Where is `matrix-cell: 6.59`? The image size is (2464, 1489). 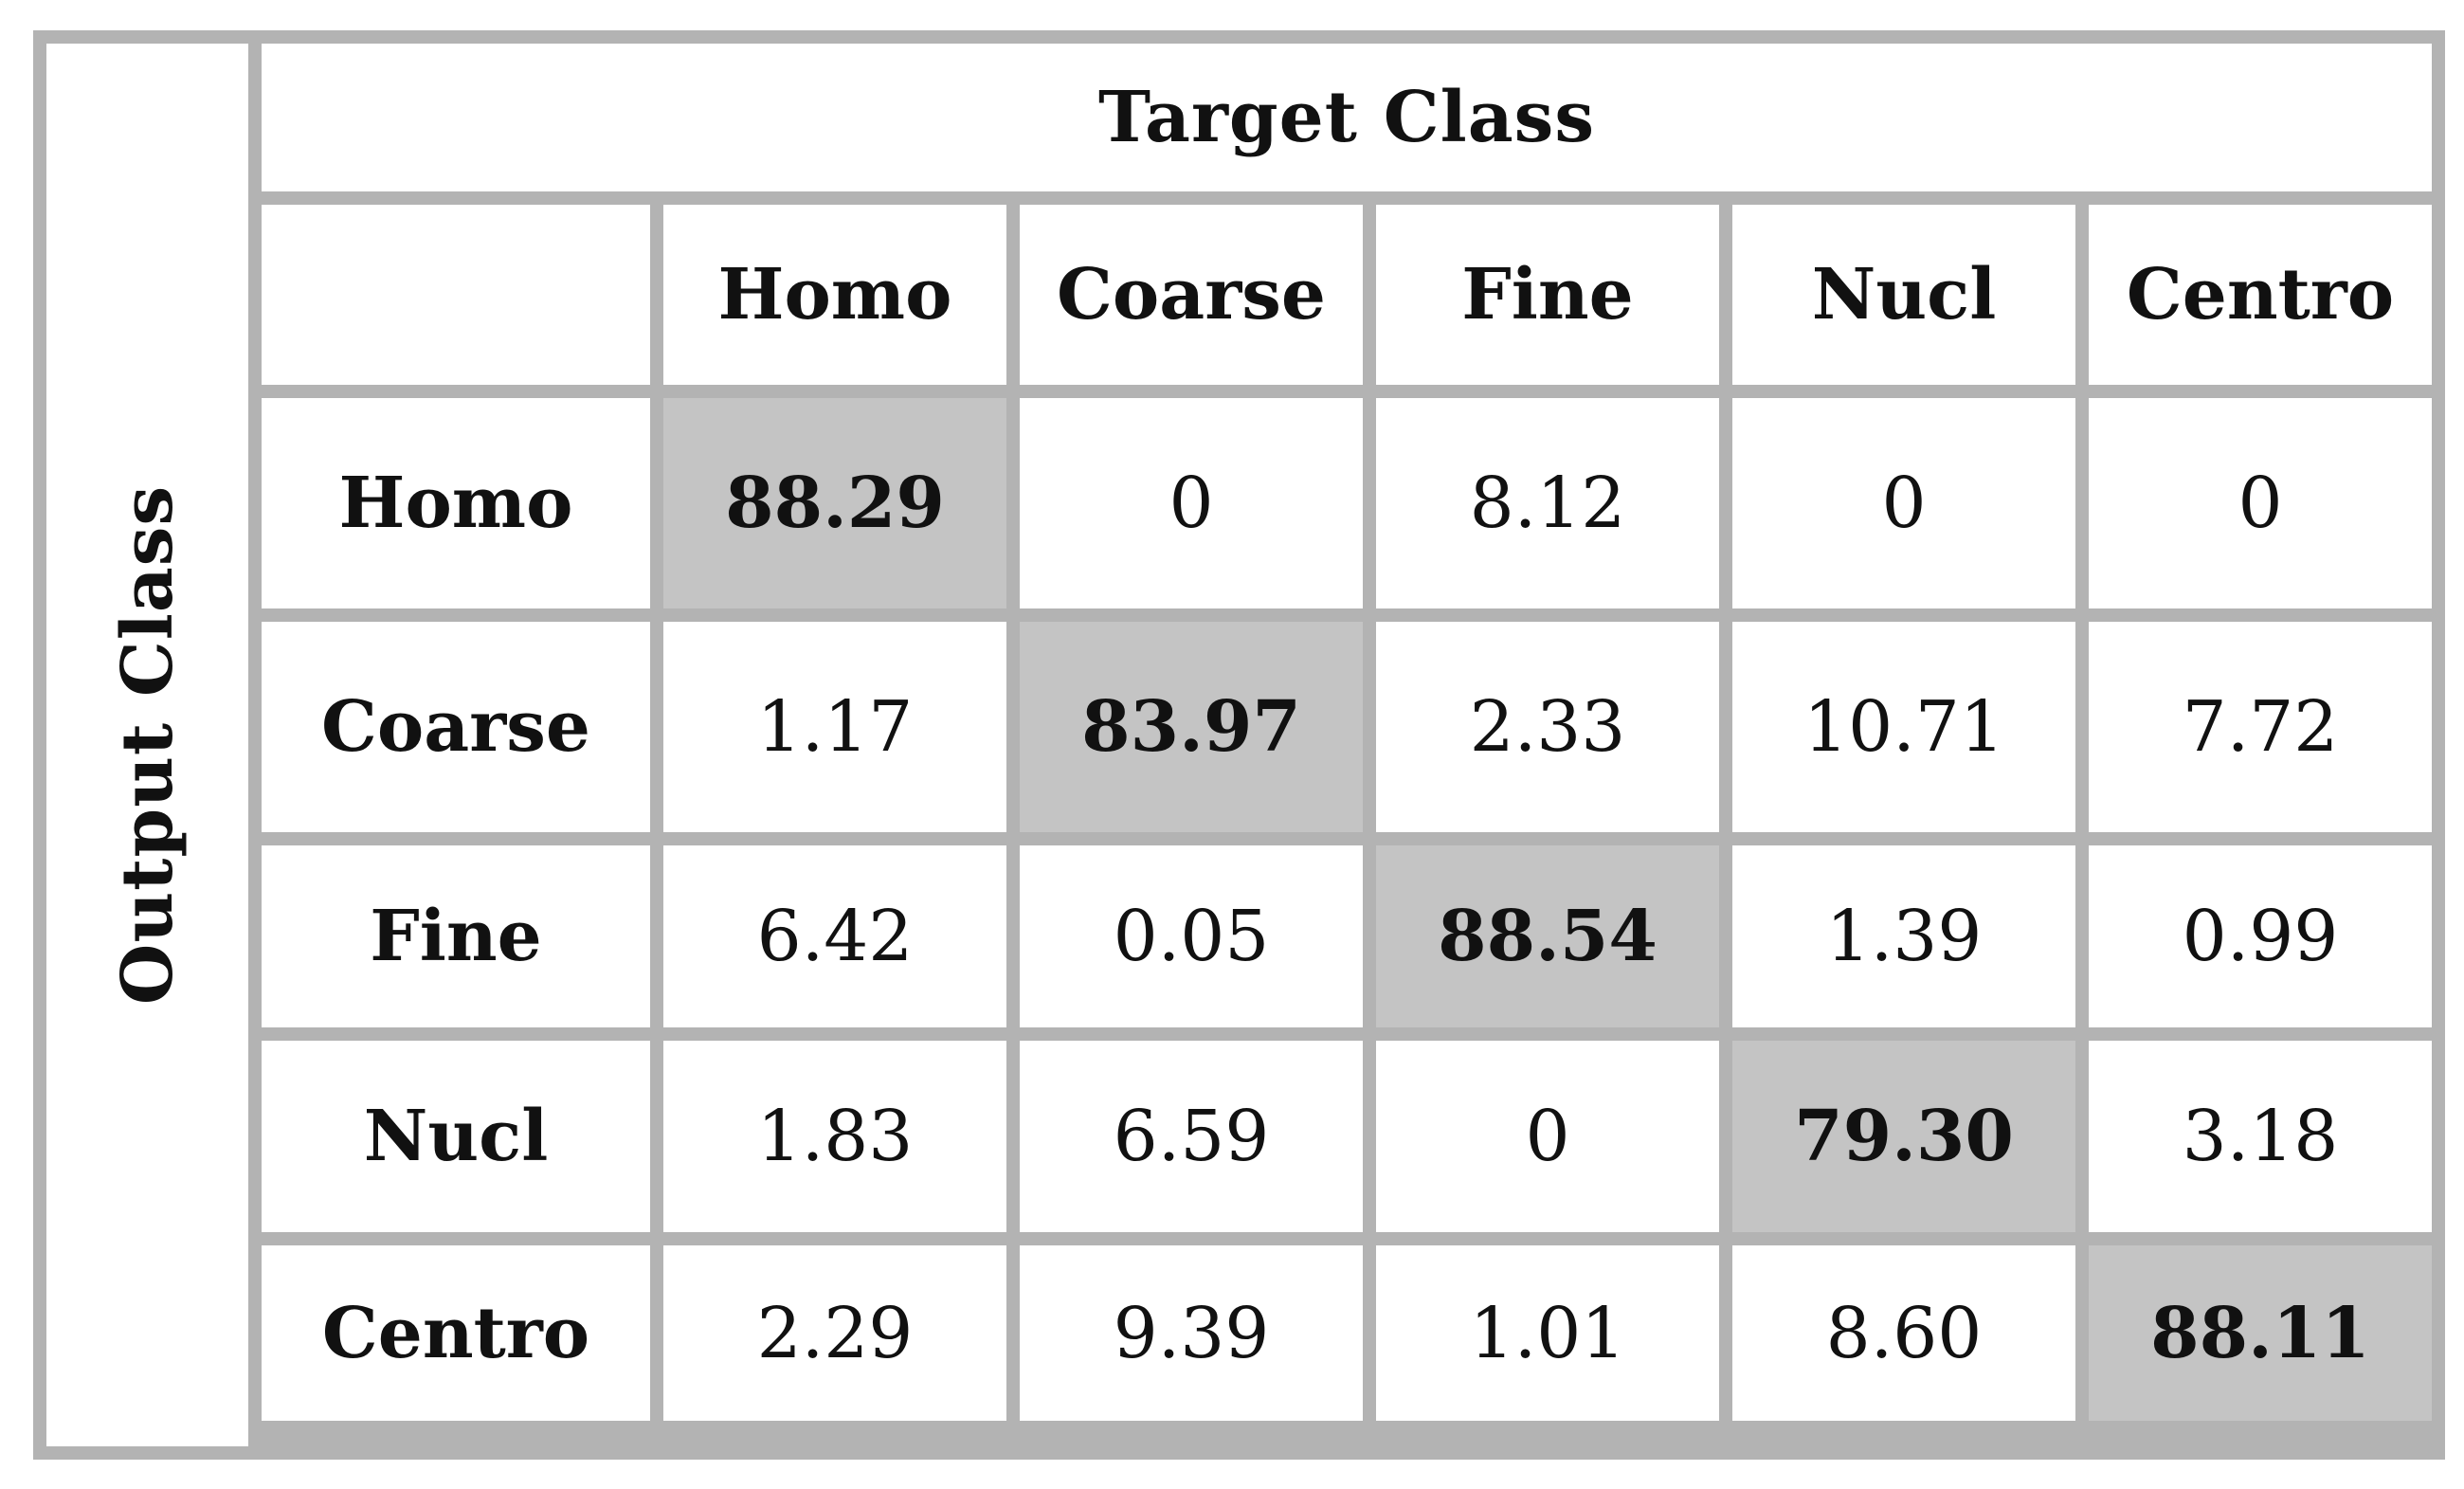
matrix-cell: 6.59 is located at coordinates (1191, 1136).